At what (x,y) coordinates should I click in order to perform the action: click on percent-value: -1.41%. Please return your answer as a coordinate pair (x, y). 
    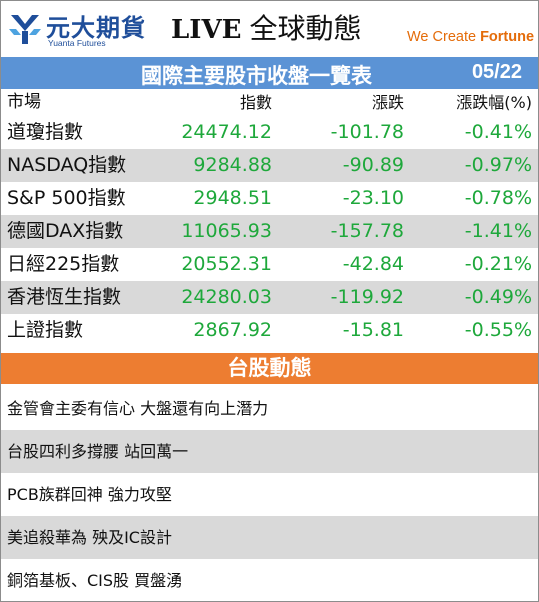
    Looking at the image, I should click on (498, 231).